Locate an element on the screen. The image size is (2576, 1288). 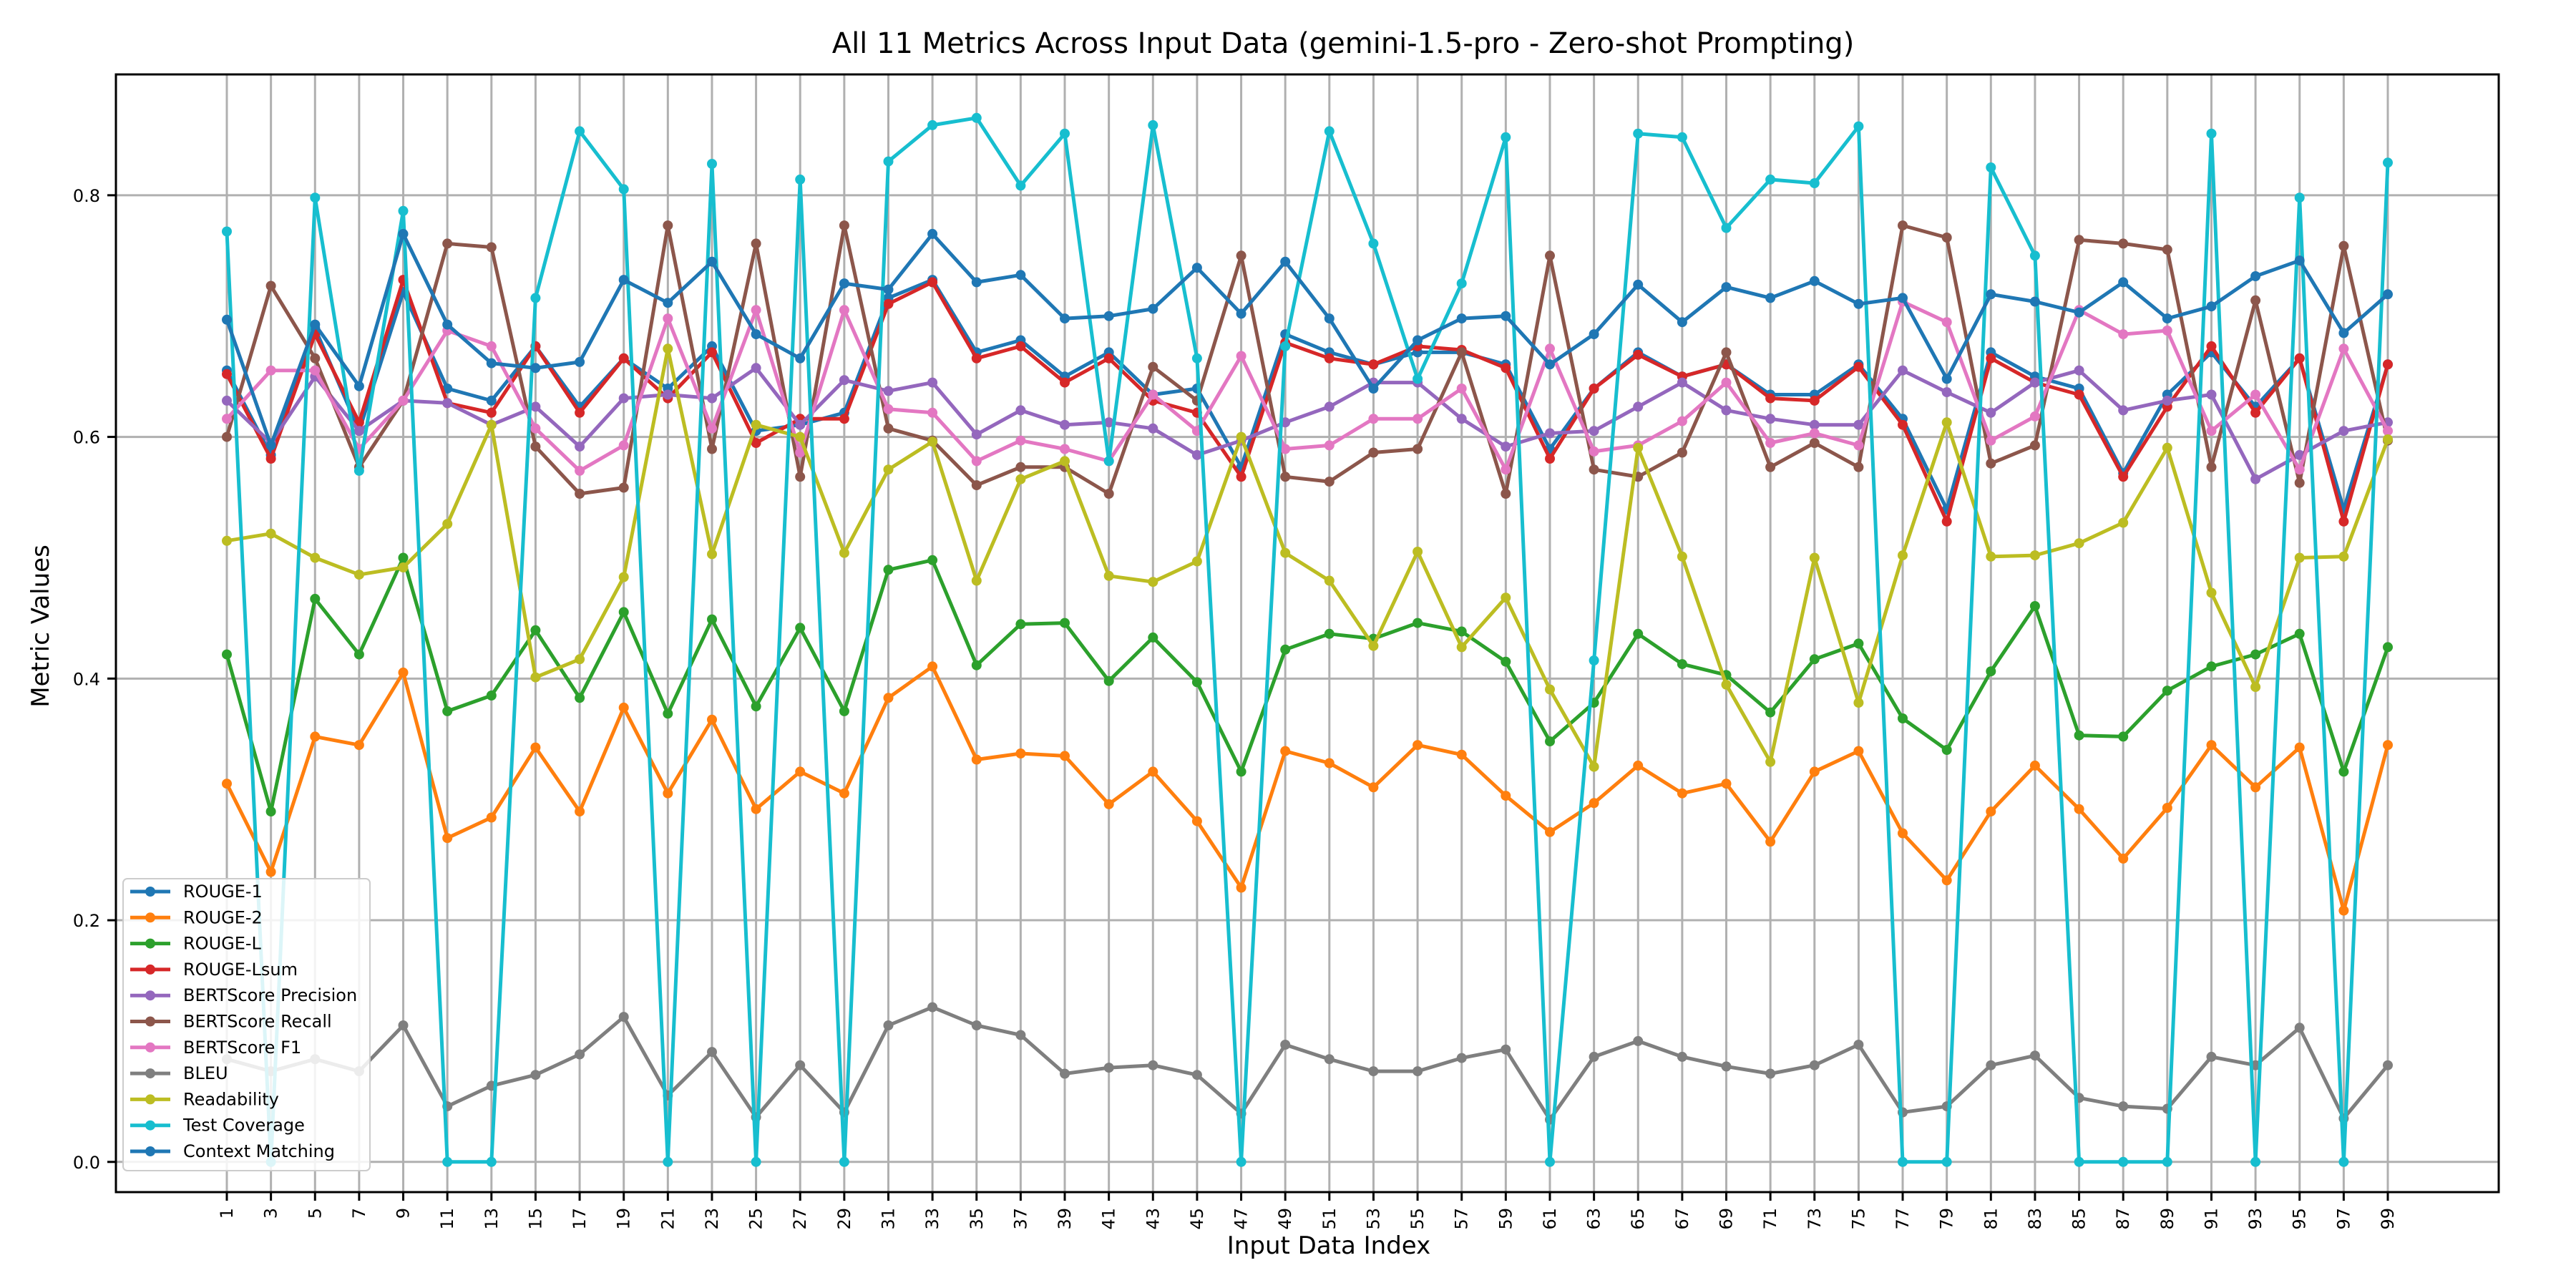
x-tick-label: 97 is located at coordinates (2343, 1219).